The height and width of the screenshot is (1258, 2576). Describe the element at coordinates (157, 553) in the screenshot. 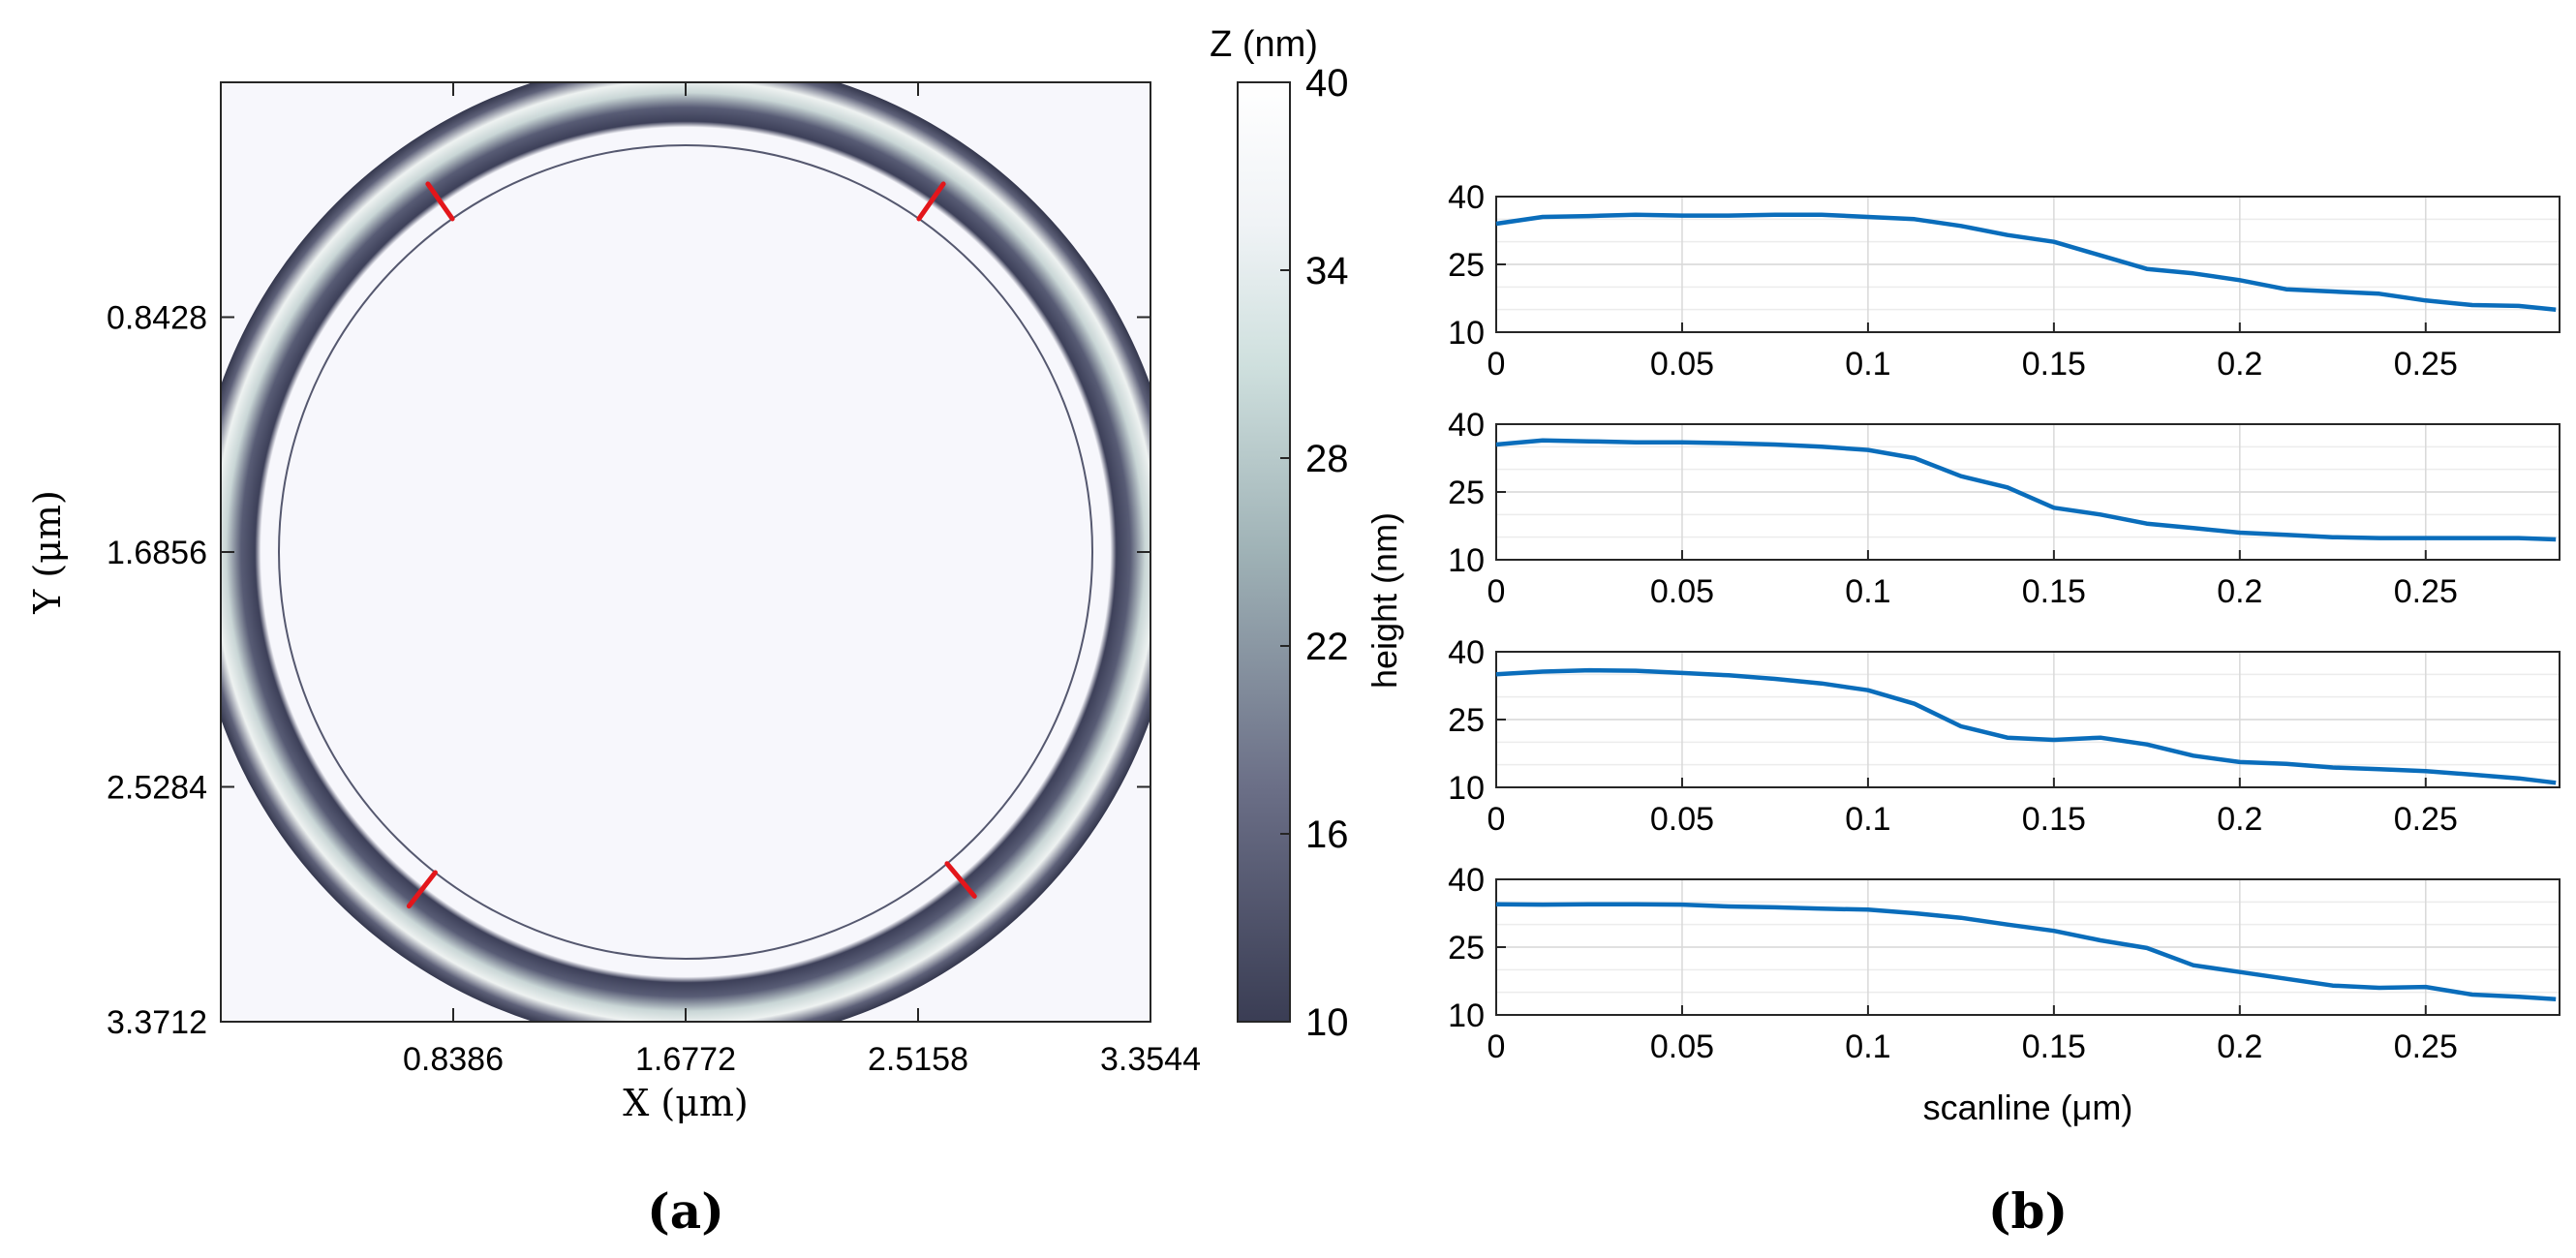

I see `heatmap-y-tick-label: 1.6856` at that location.